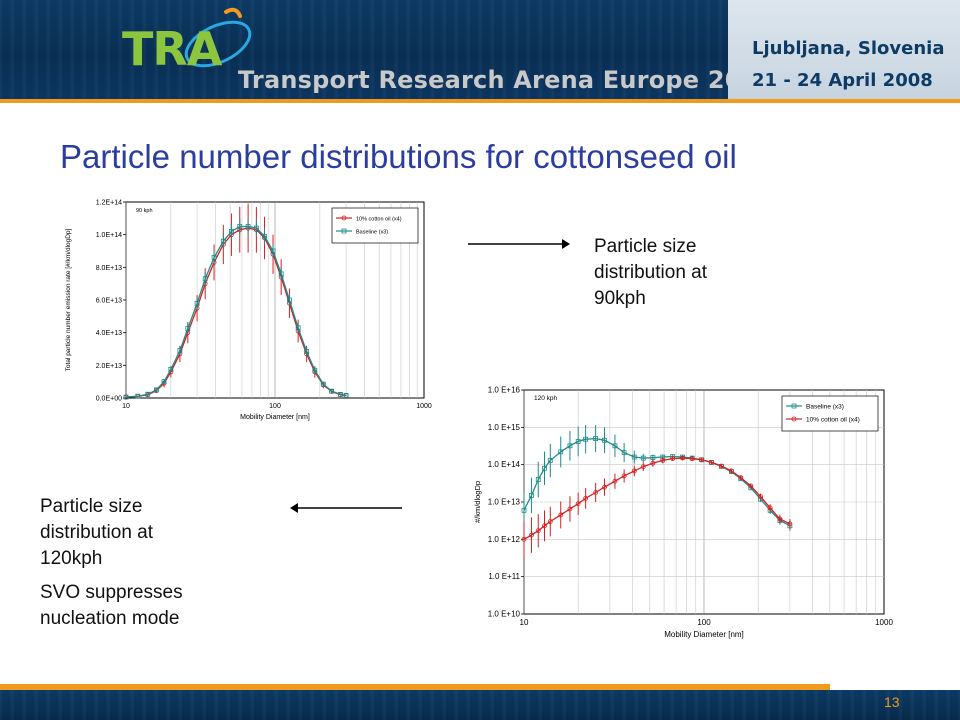  Describe the element at coordinates (507, 80) in the screenshot. I see `conference-name: Transport Research Arena Europe 2008` at that location.